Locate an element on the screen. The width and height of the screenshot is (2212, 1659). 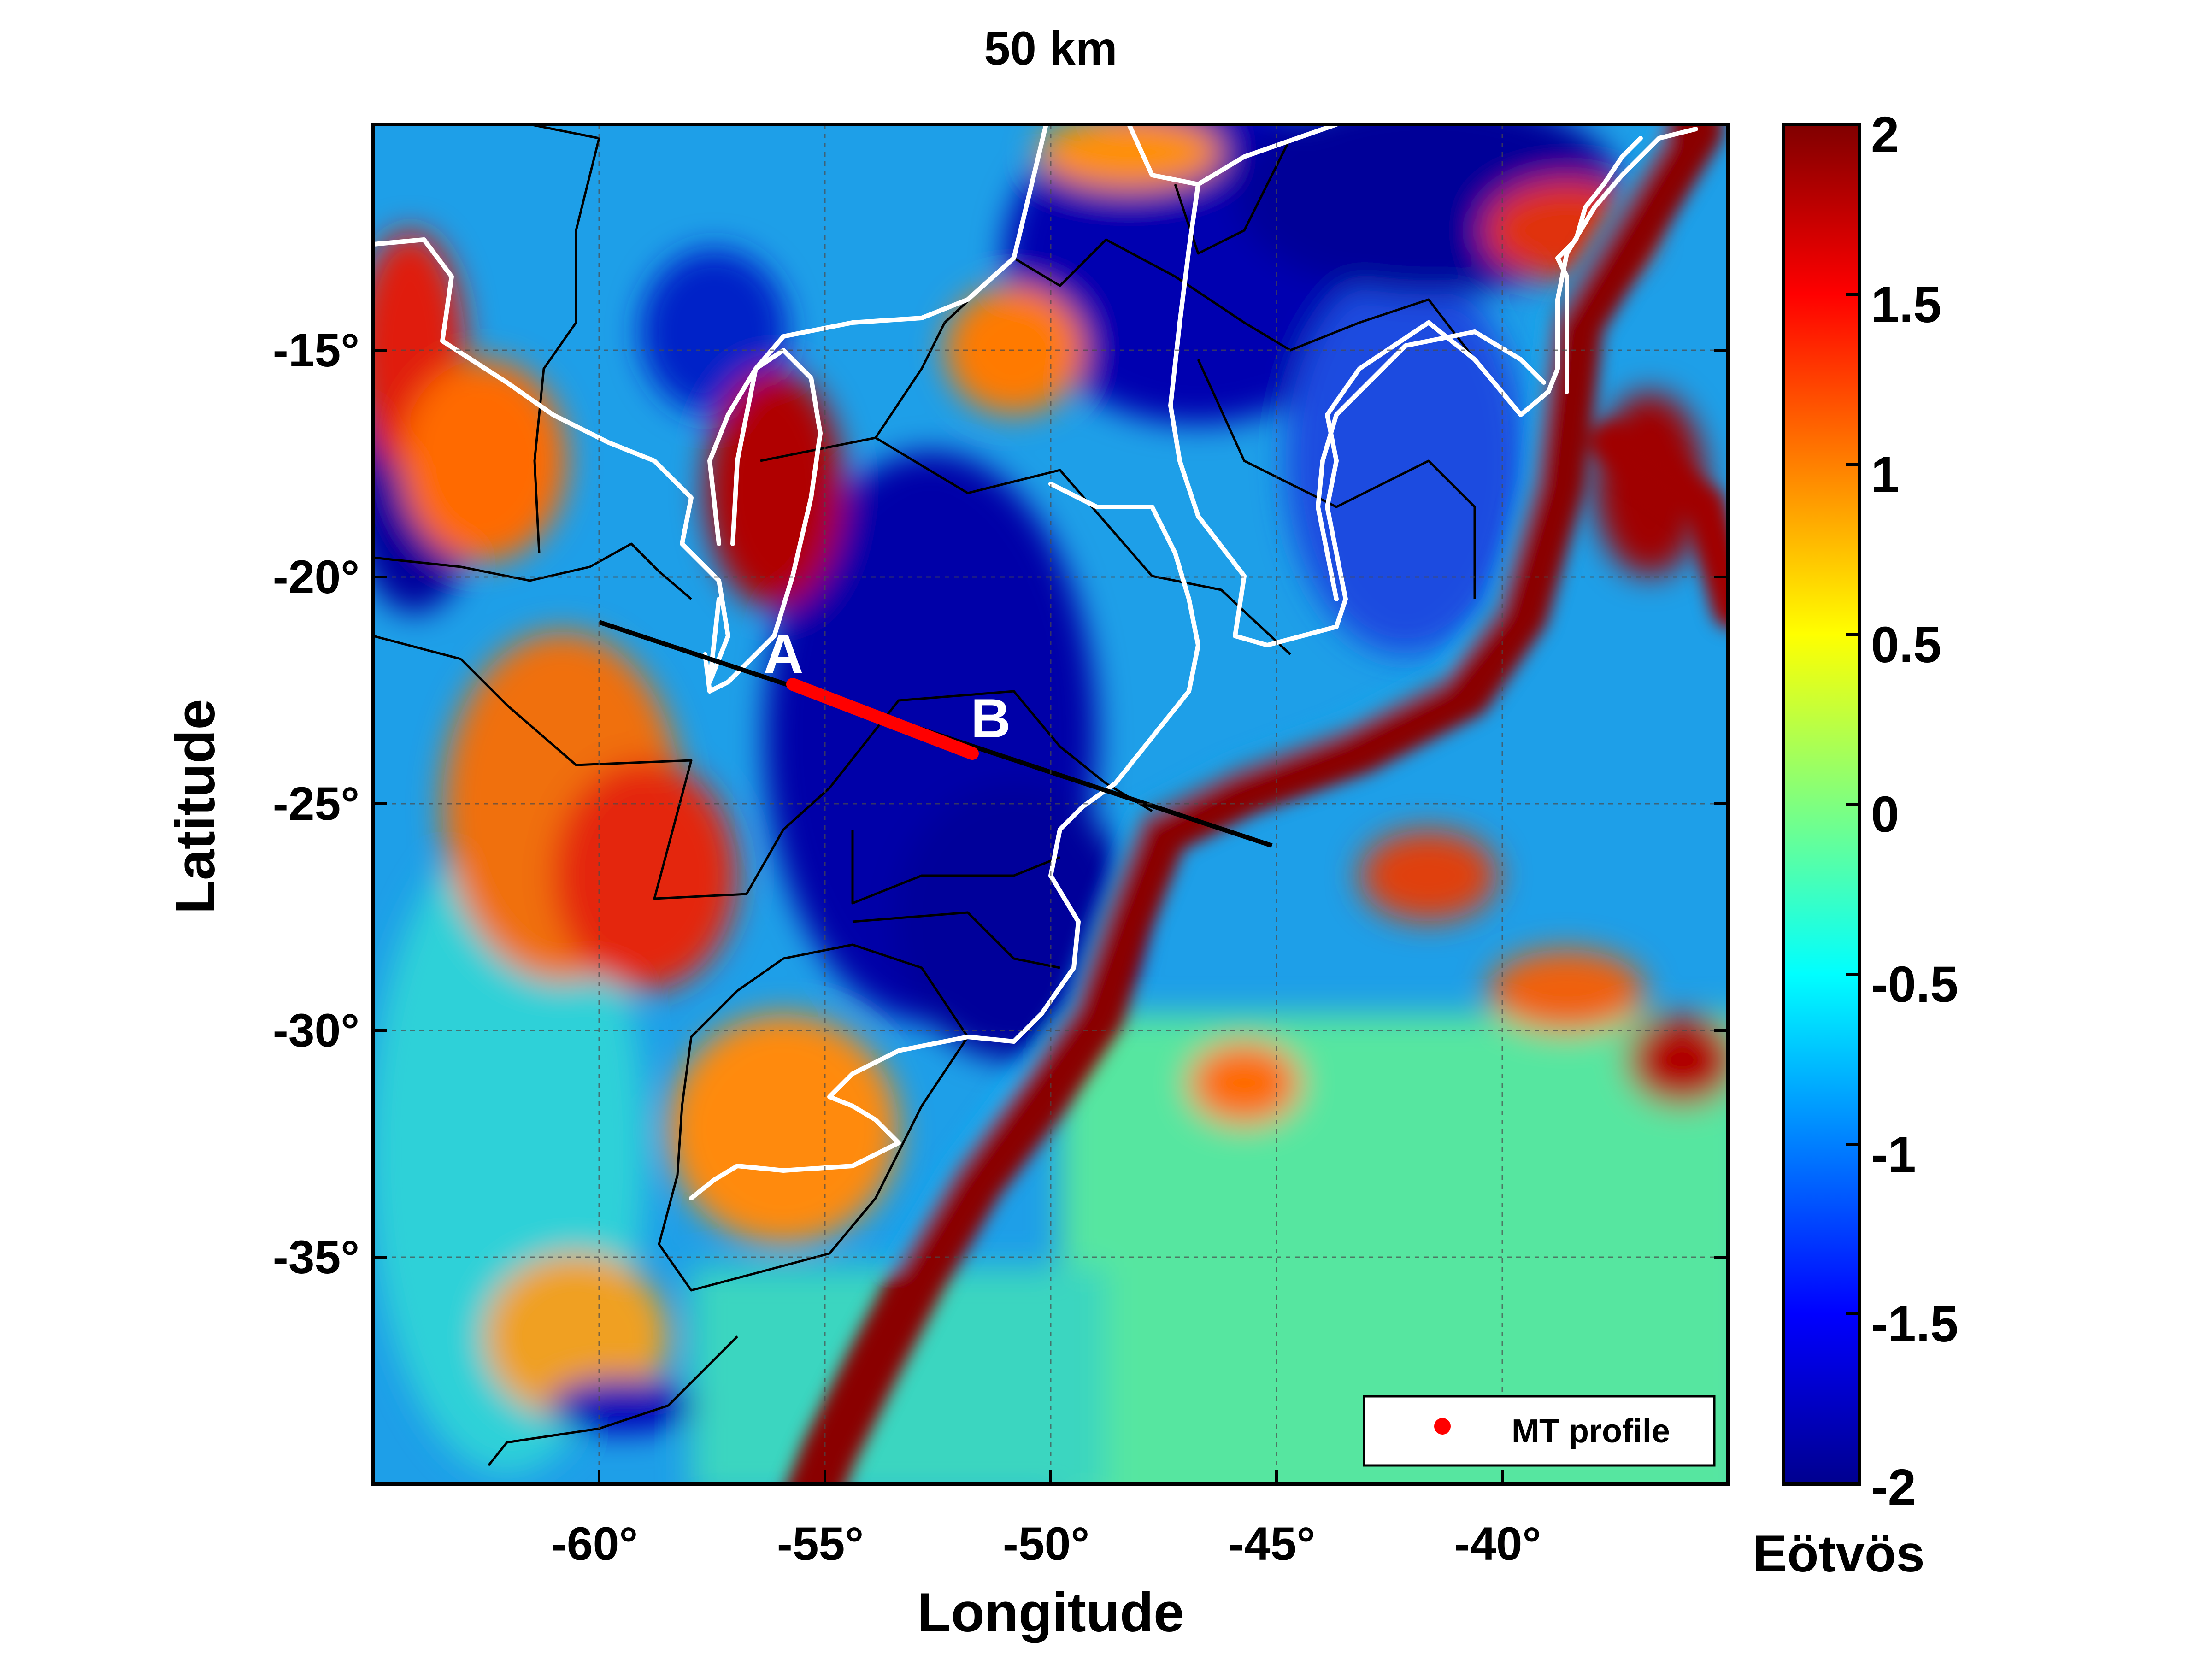
uruguay-high is located at coordinates (783, 1129).